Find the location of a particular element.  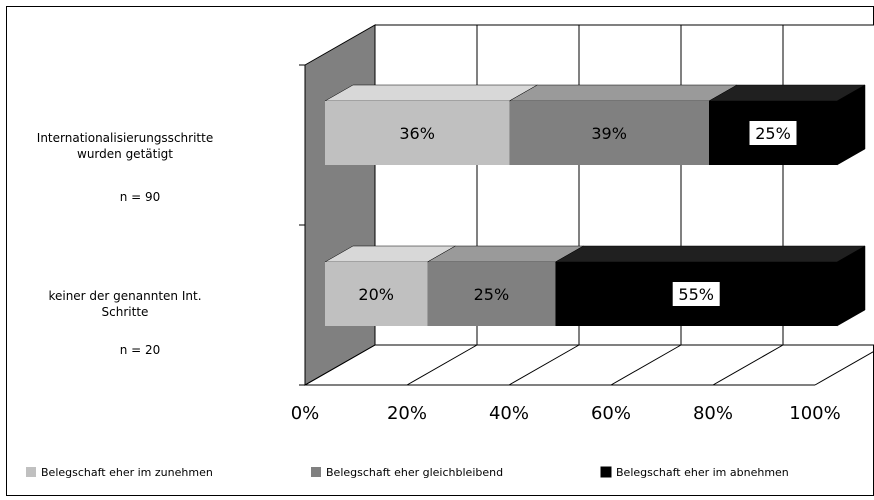

x-tick-label: 20% is located at coordinates (407, 413).